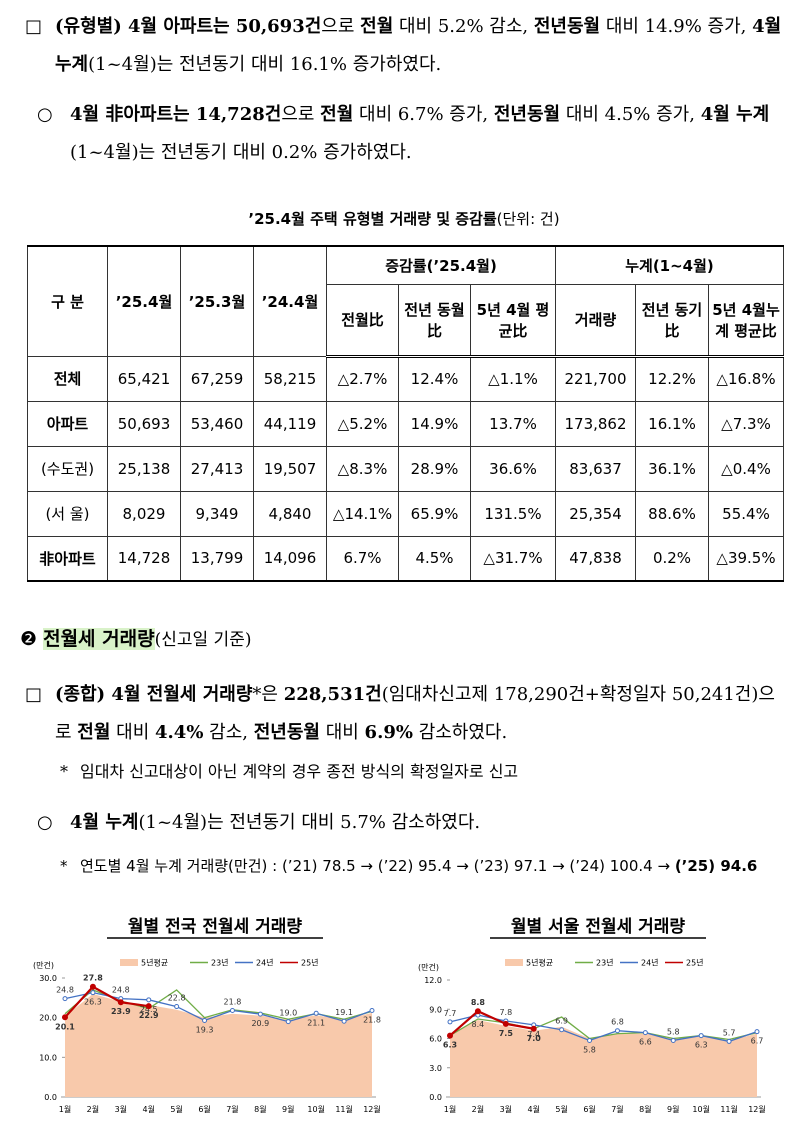 The width and height of the screenshot is (808, 1139). Describe the element at coordinates (735, 114) in the screenshot. I see `text-run: 4월 누계` at that location.